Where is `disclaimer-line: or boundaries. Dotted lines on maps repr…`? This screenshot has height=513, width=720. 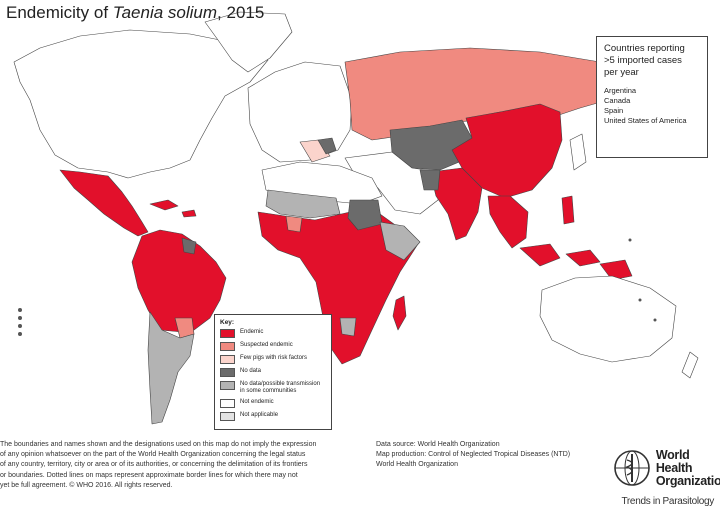
disclaimer-line: or boundaries. Dotted lines on maps repr… is located at coordinates (149, 475).